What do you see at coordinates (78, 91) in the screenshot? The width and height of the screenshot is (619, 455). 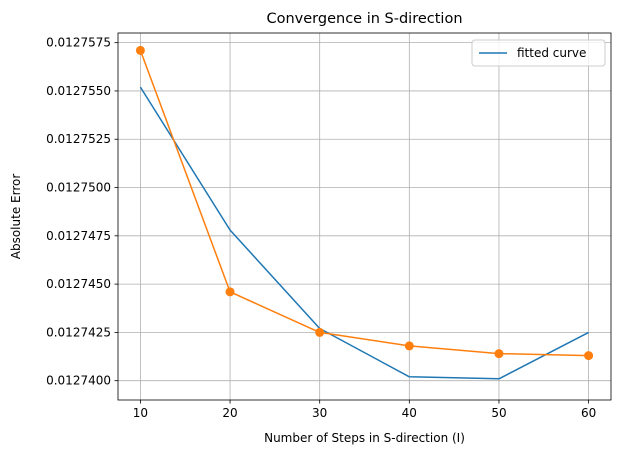 I see `y-tick-label: 0.0127550` at bounding box center [78, 91].